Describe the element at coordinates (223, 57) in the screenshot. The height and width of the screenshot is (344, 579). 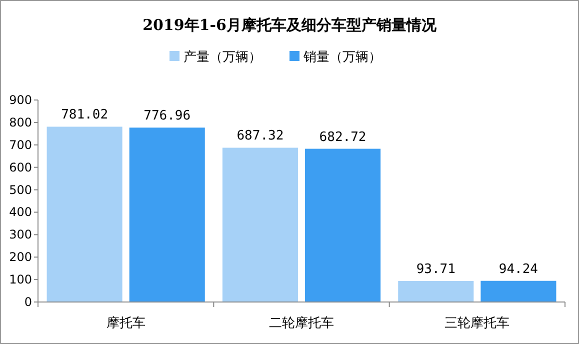
I see `legend-label: 产量（万辆）` at that location.